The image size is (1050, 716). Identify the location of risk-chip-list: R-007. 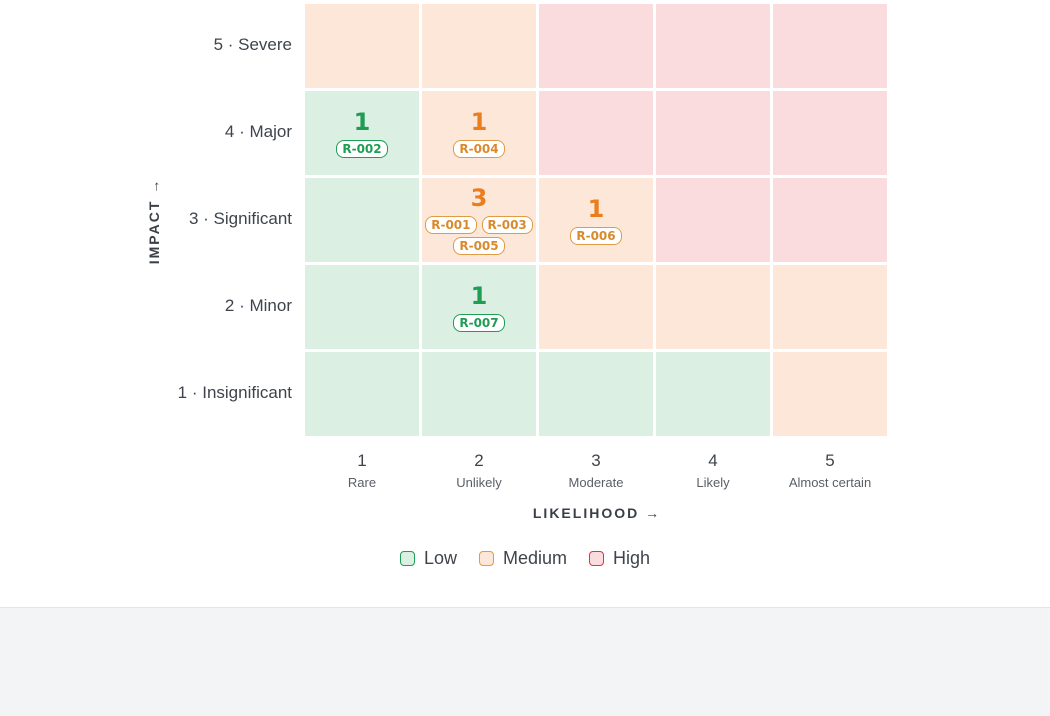
(479, 322).